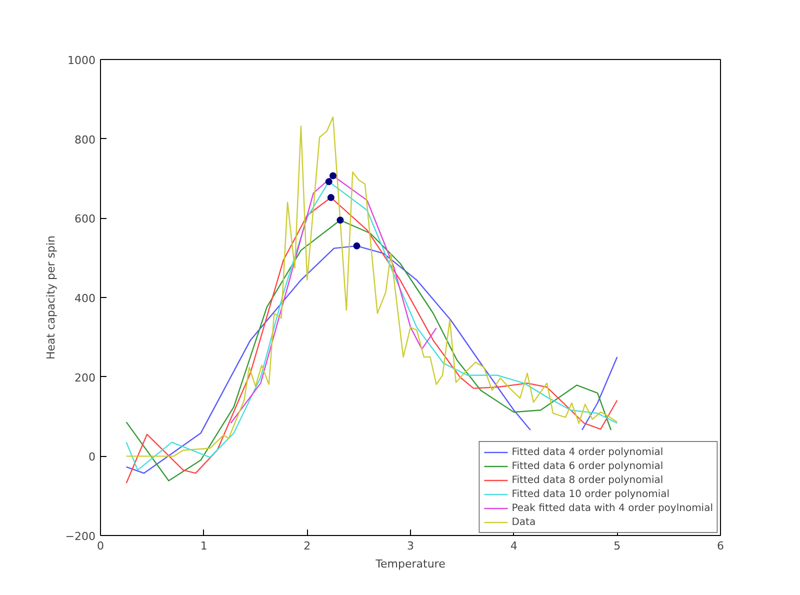 The width and height of the screenshot is (800, 595). I want to click on legend-label: Fitted data 10 order polynomial, so click(591, 494).